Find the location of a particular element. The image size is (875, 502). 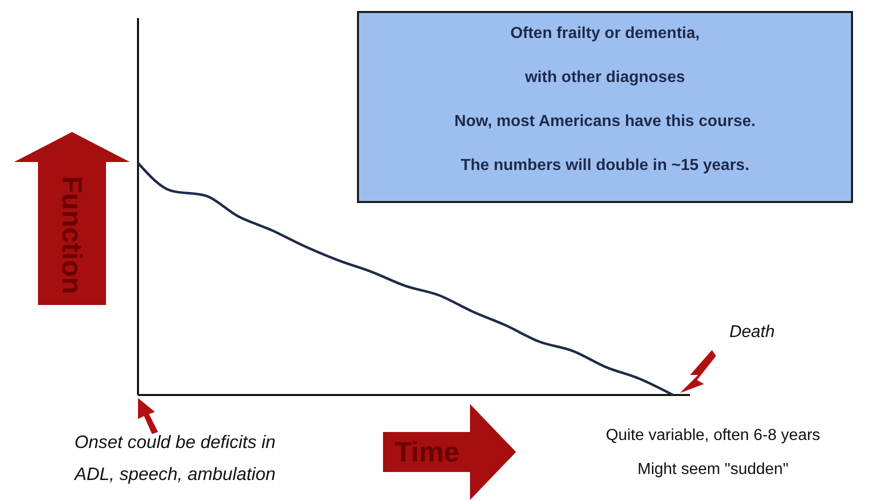

text: Quite variable, often 6-8 years Might seem "sudden" is located at coordinates (713, 452).